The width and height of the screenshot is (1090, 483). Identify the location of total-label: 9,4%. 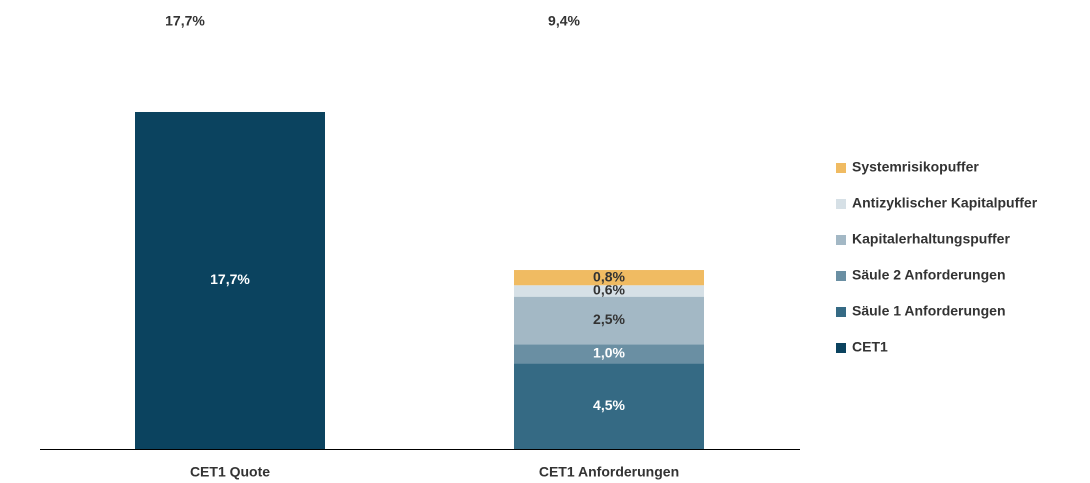
(564, 21).